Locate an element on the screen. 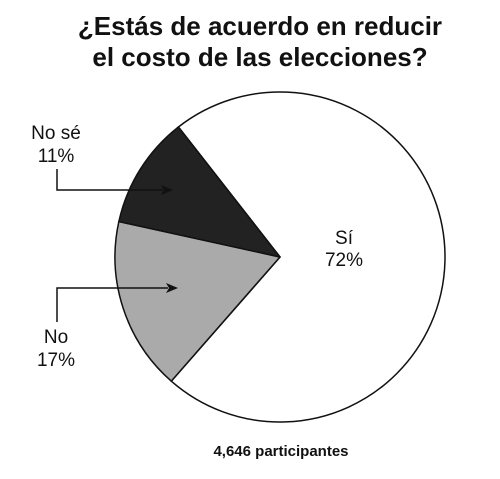 Image resolution: width=500 pixels, height=479 pixels. chart-footer-participants: 4,646 participantes is located at coordinates (280, 451).